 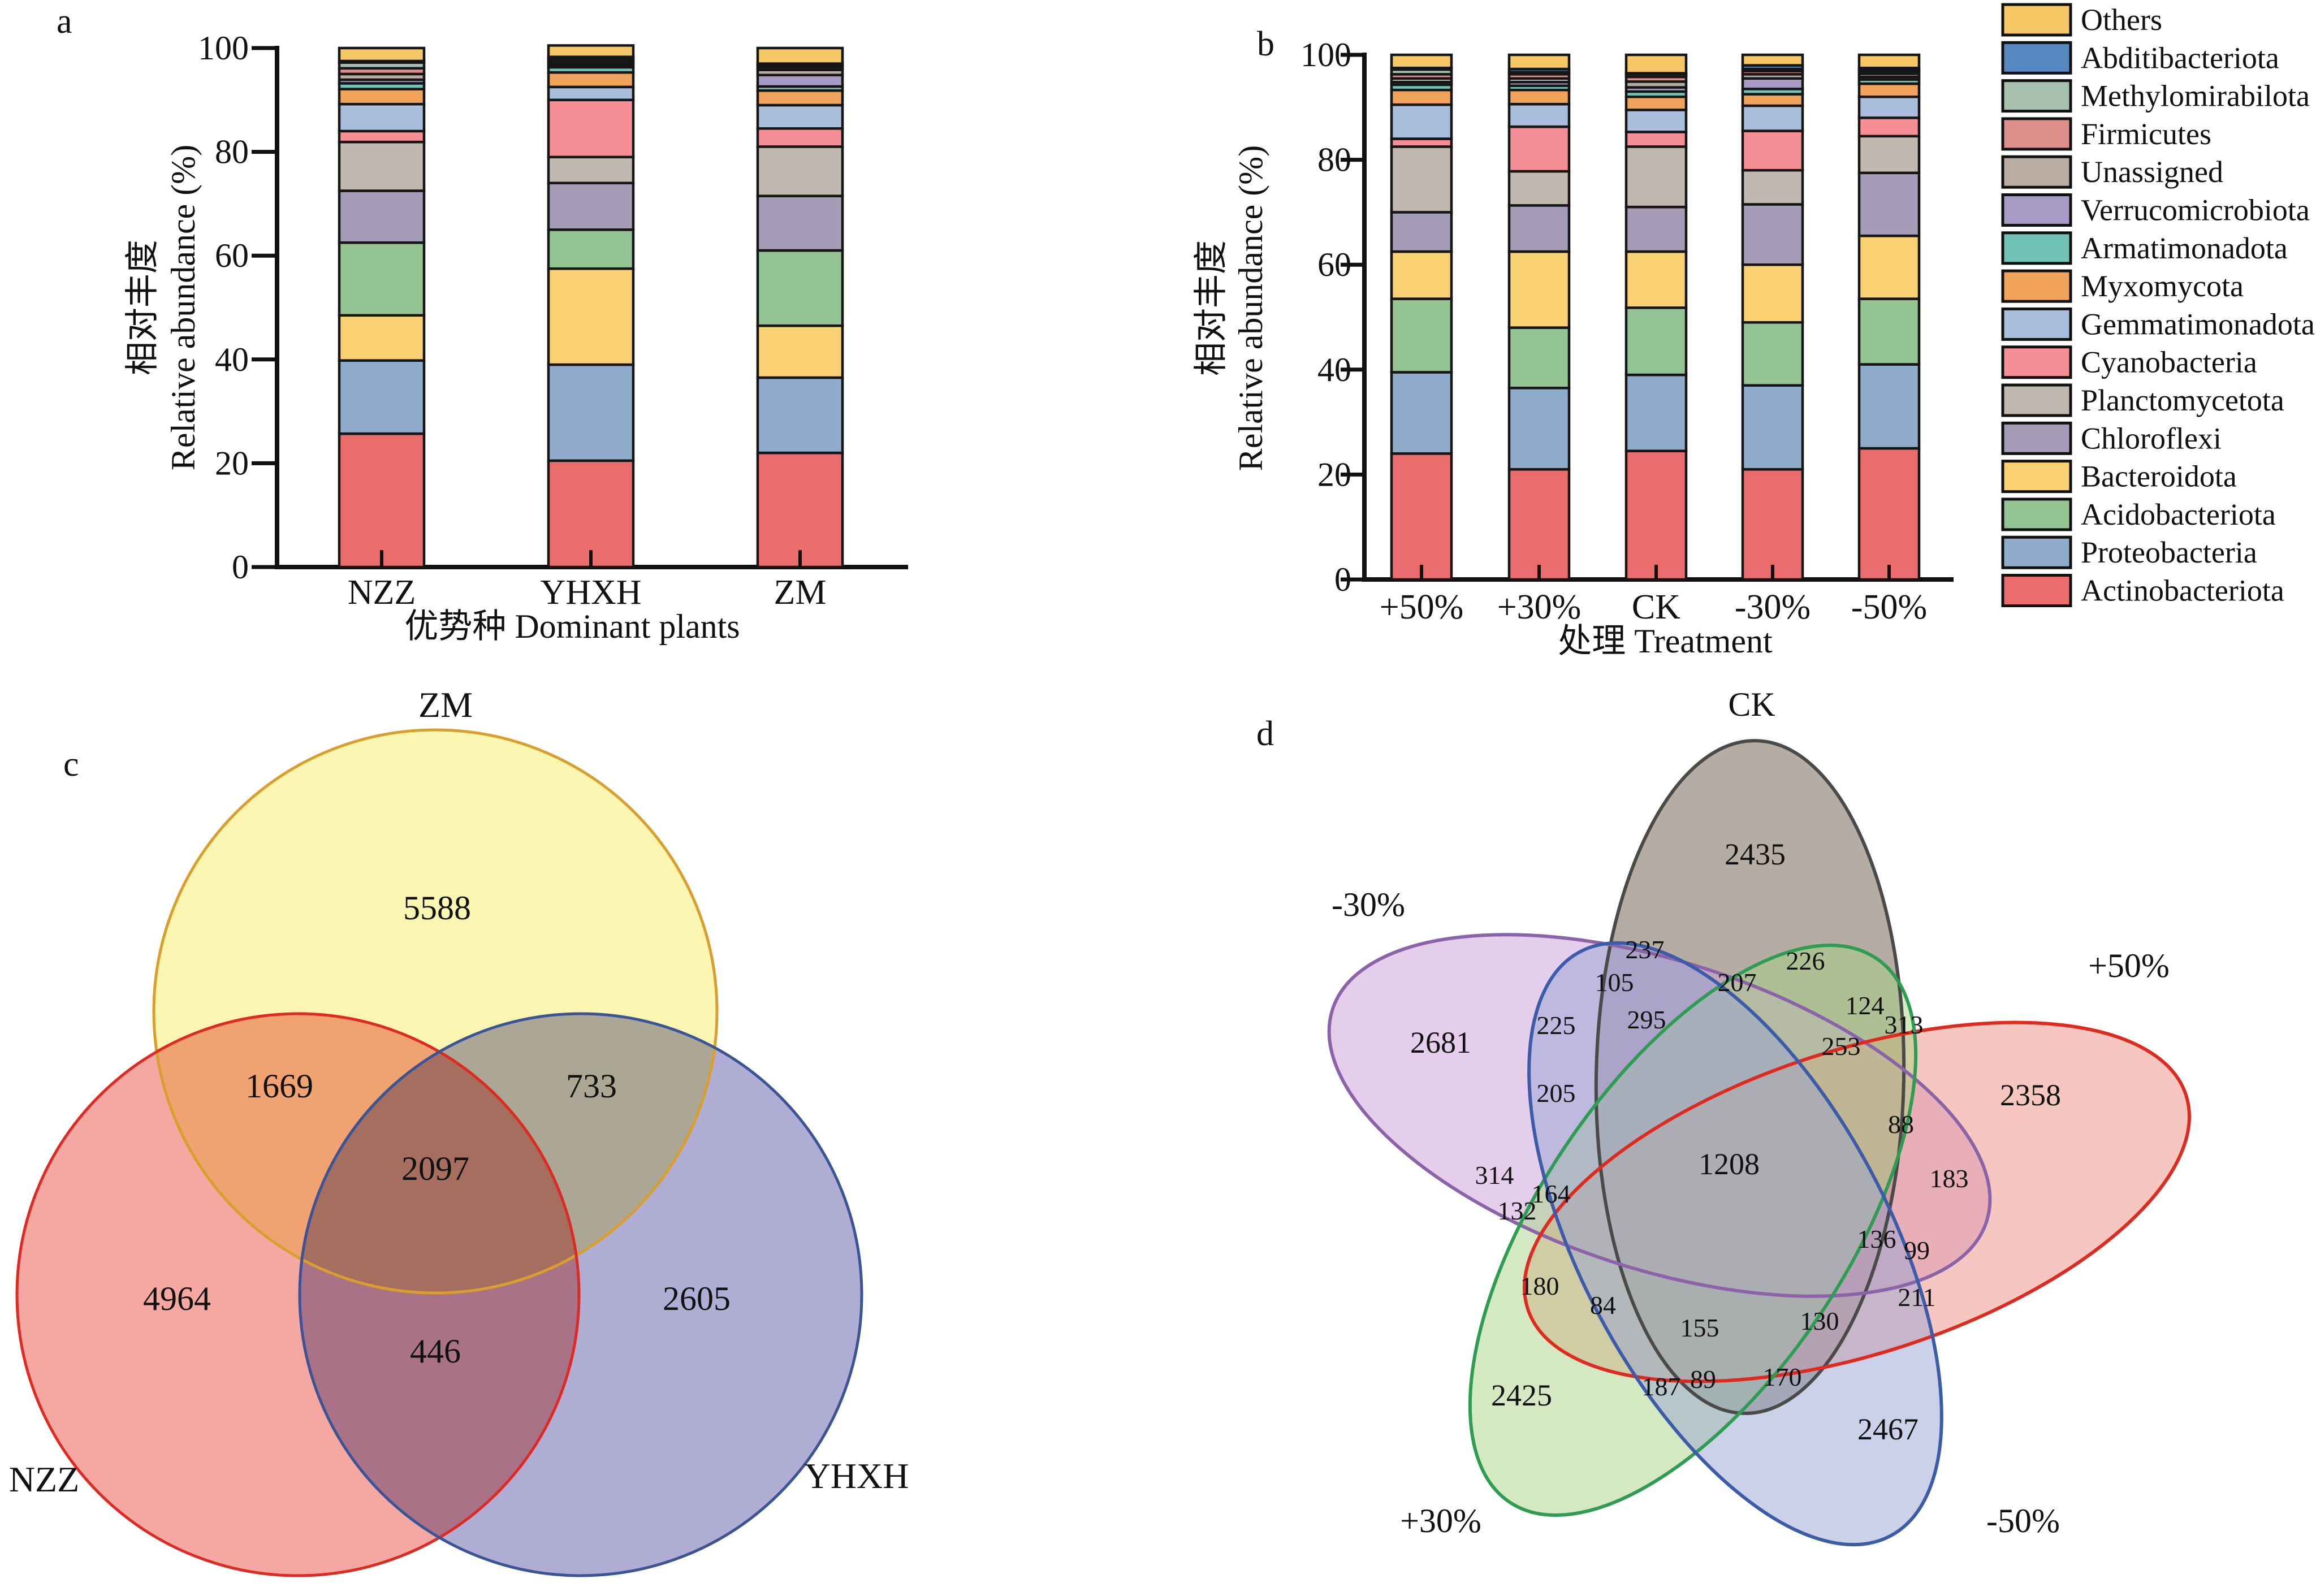 I want to click on panel-b-y-tick-label: 0, so click(x=1342, y=579).